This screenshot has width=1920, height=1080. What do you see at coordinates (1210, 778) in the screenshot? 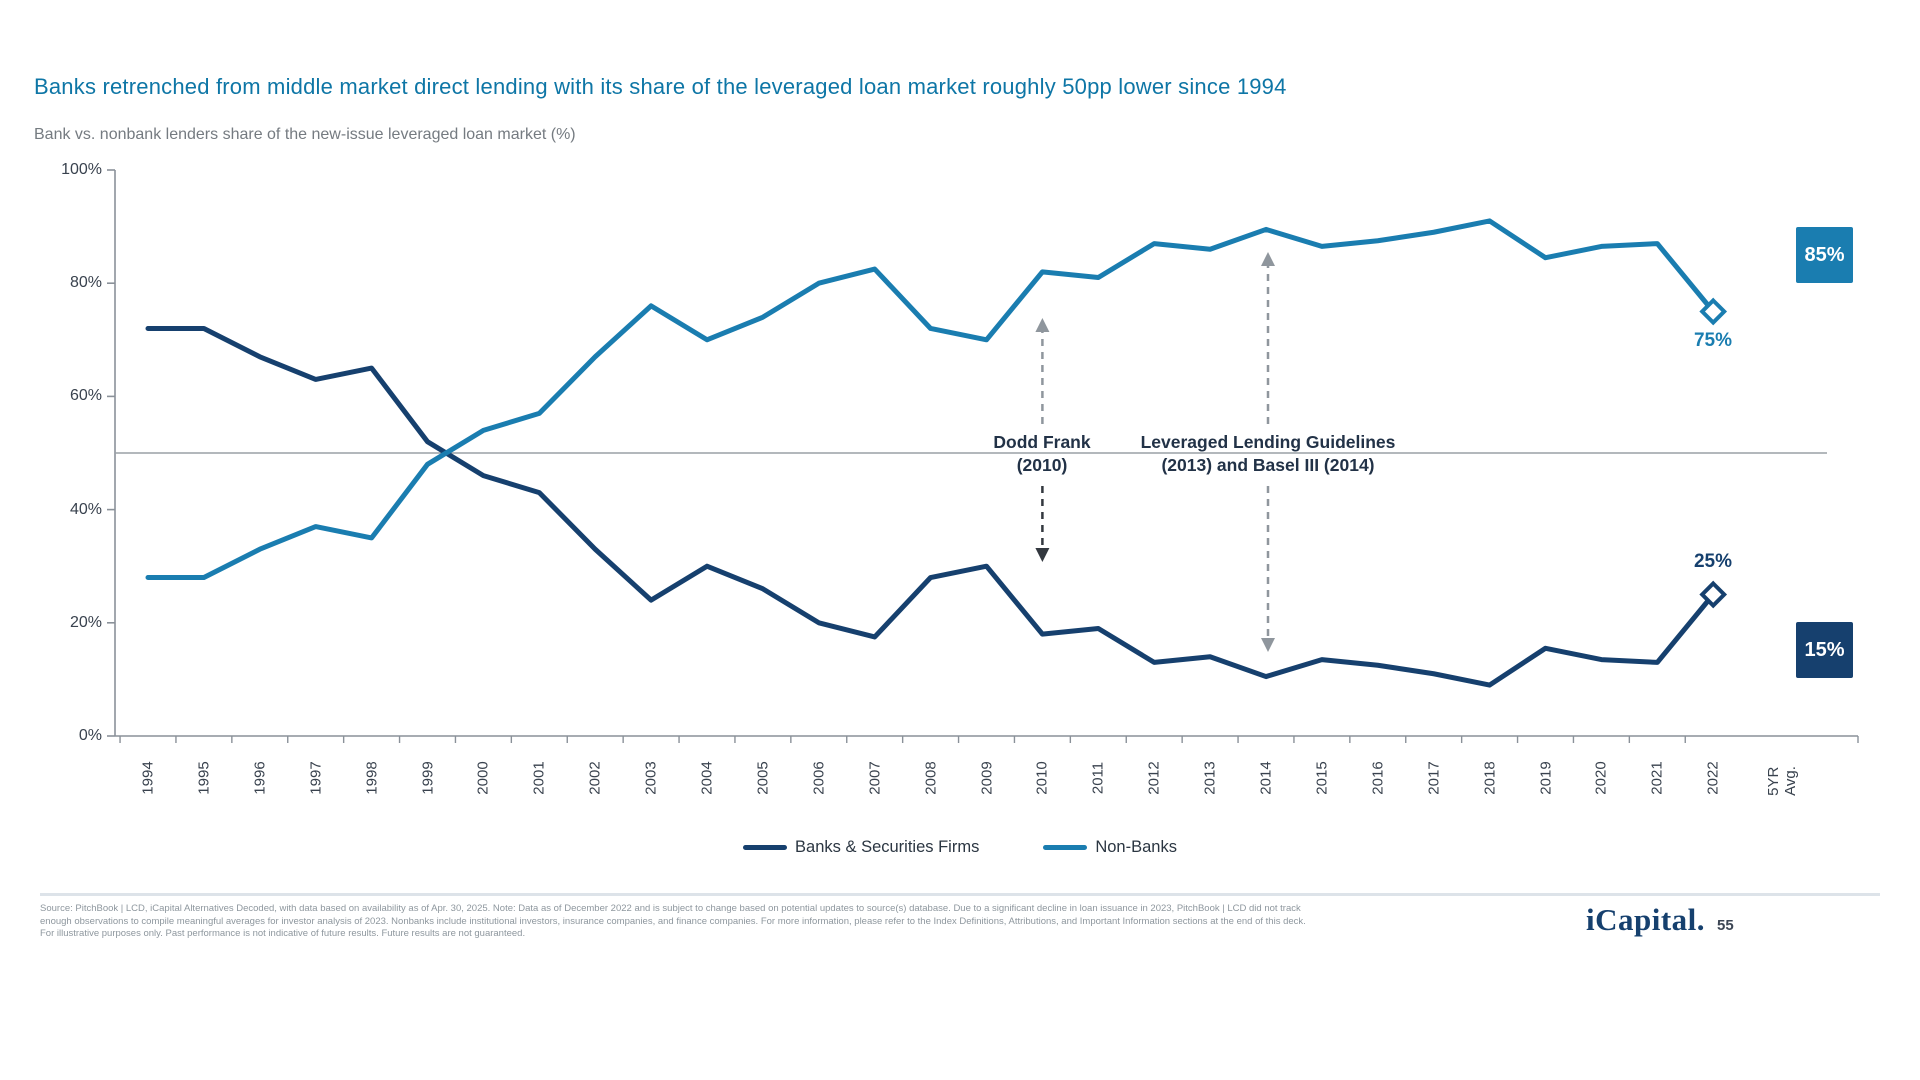
I see `x-axis-year-label: 2013` at bounding box center [1210, 778].